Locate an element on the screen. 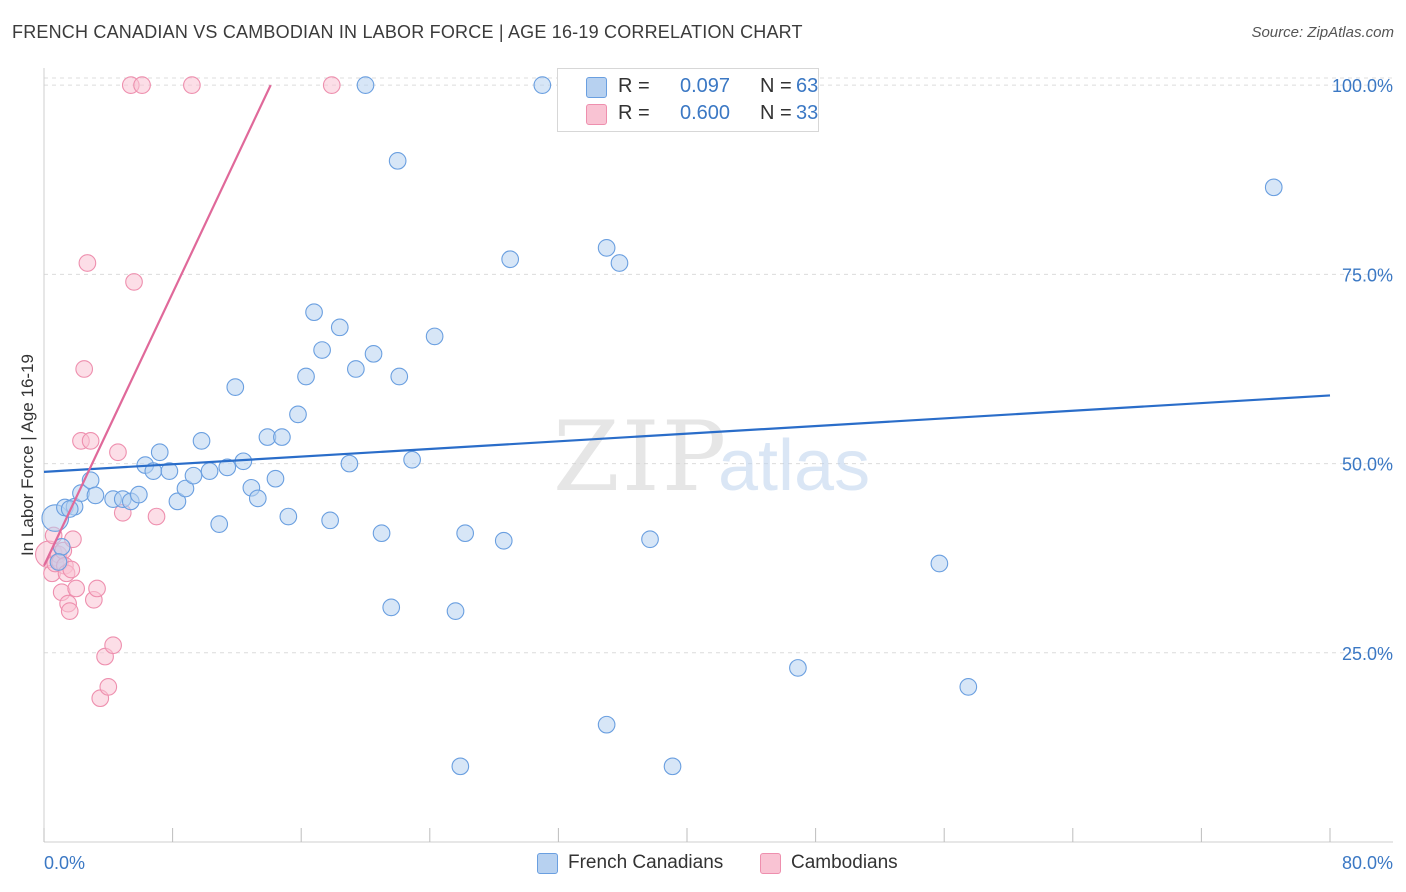 The height and width of the screenshot is (892, 1406). x-tick-label: 80.0% is located at coordinates (1367, 863).